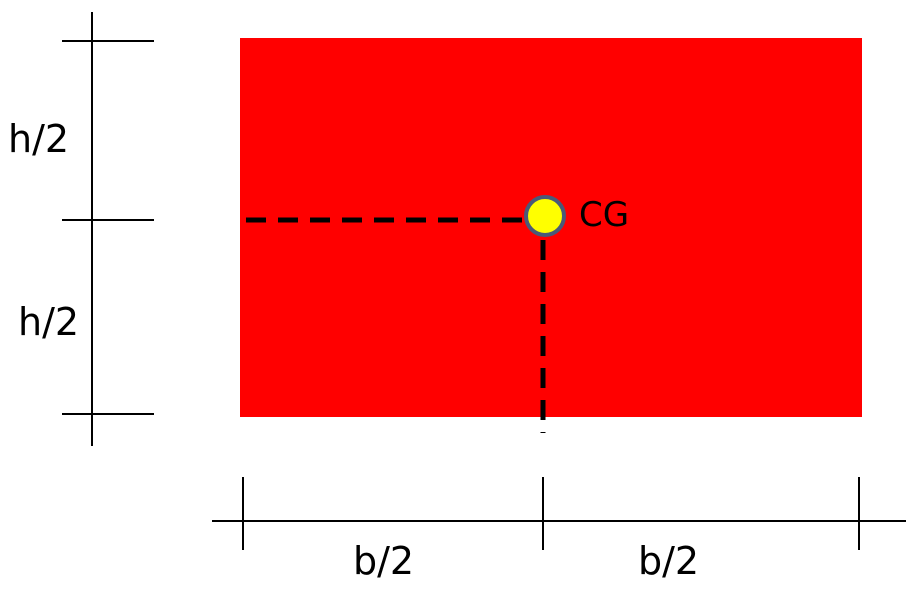 The image size is (914, 595). Describe the element at coordinates (396, 325) in the screenshot. I see `centroid-reference-lines` at that location.